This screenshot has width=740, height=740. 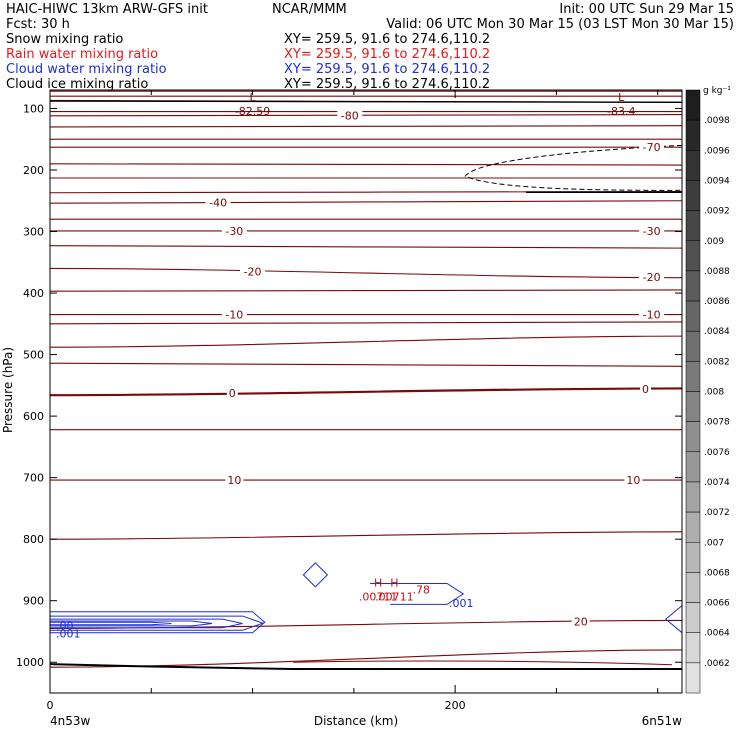 What do you see at coordinates (717, 573) in the screenshot?
I see `colorbar-tick-label: .0068` at bounding box center [717, 573].